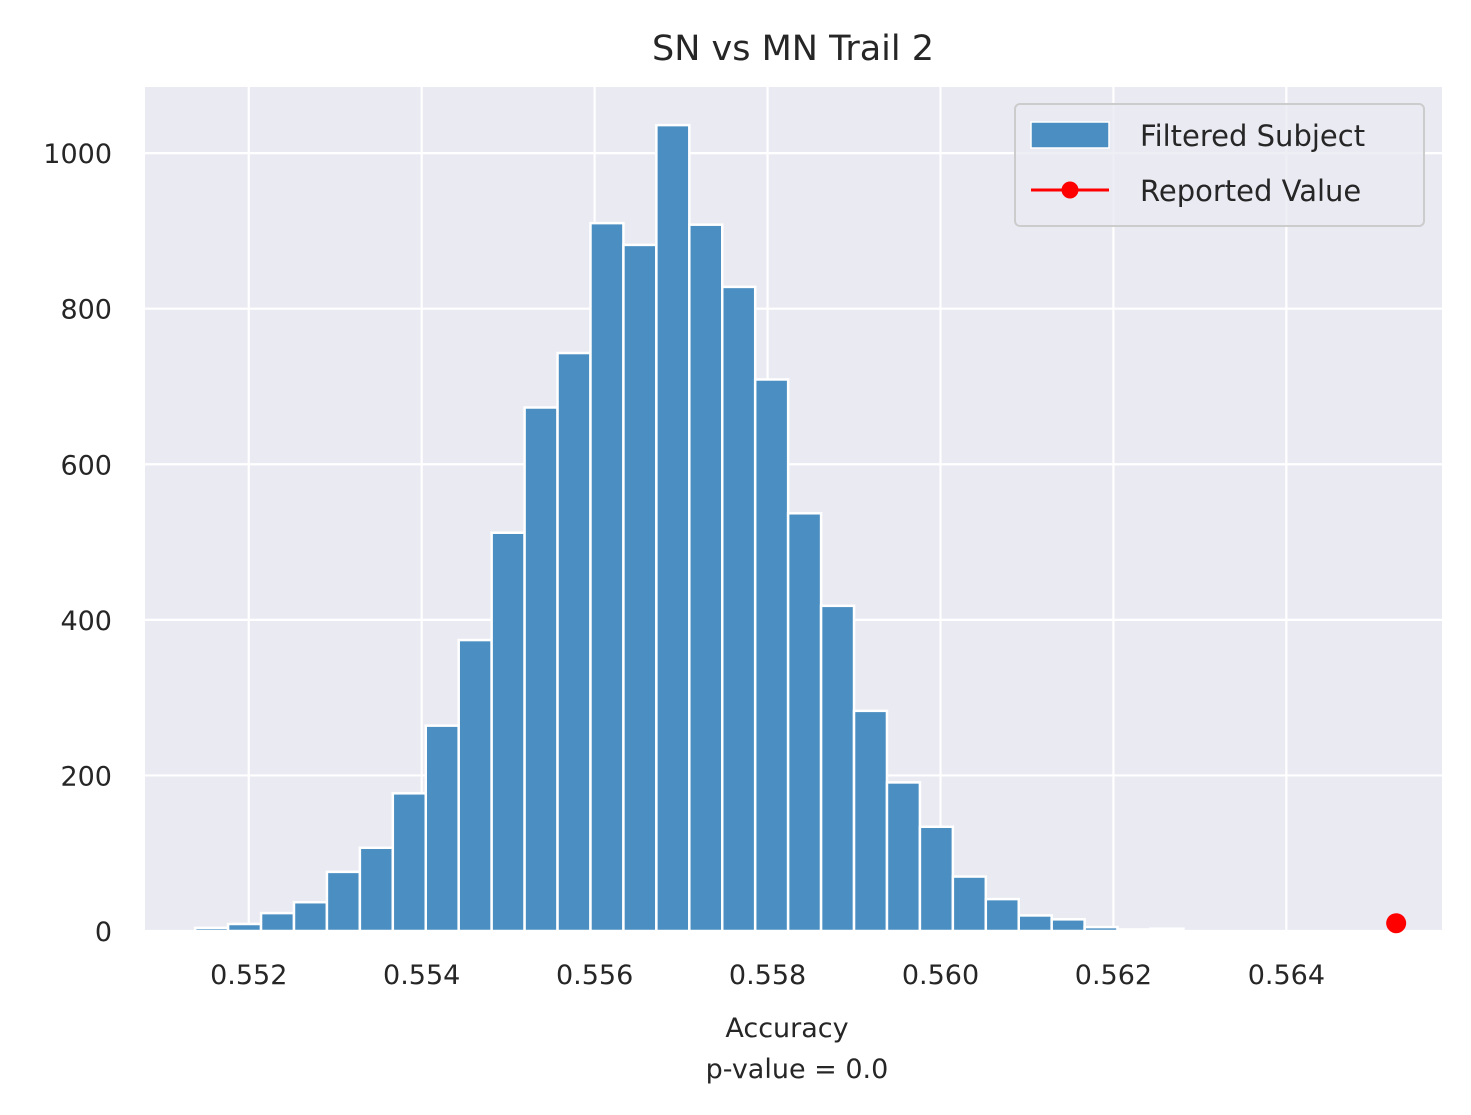 Image resolution: width=1471 pixels, height=1115 pixels. What do you see at coordinates (1286, 975) in the screenshot?
I see `x-tick-label: 0.564` at bounding box center [1286, 975].